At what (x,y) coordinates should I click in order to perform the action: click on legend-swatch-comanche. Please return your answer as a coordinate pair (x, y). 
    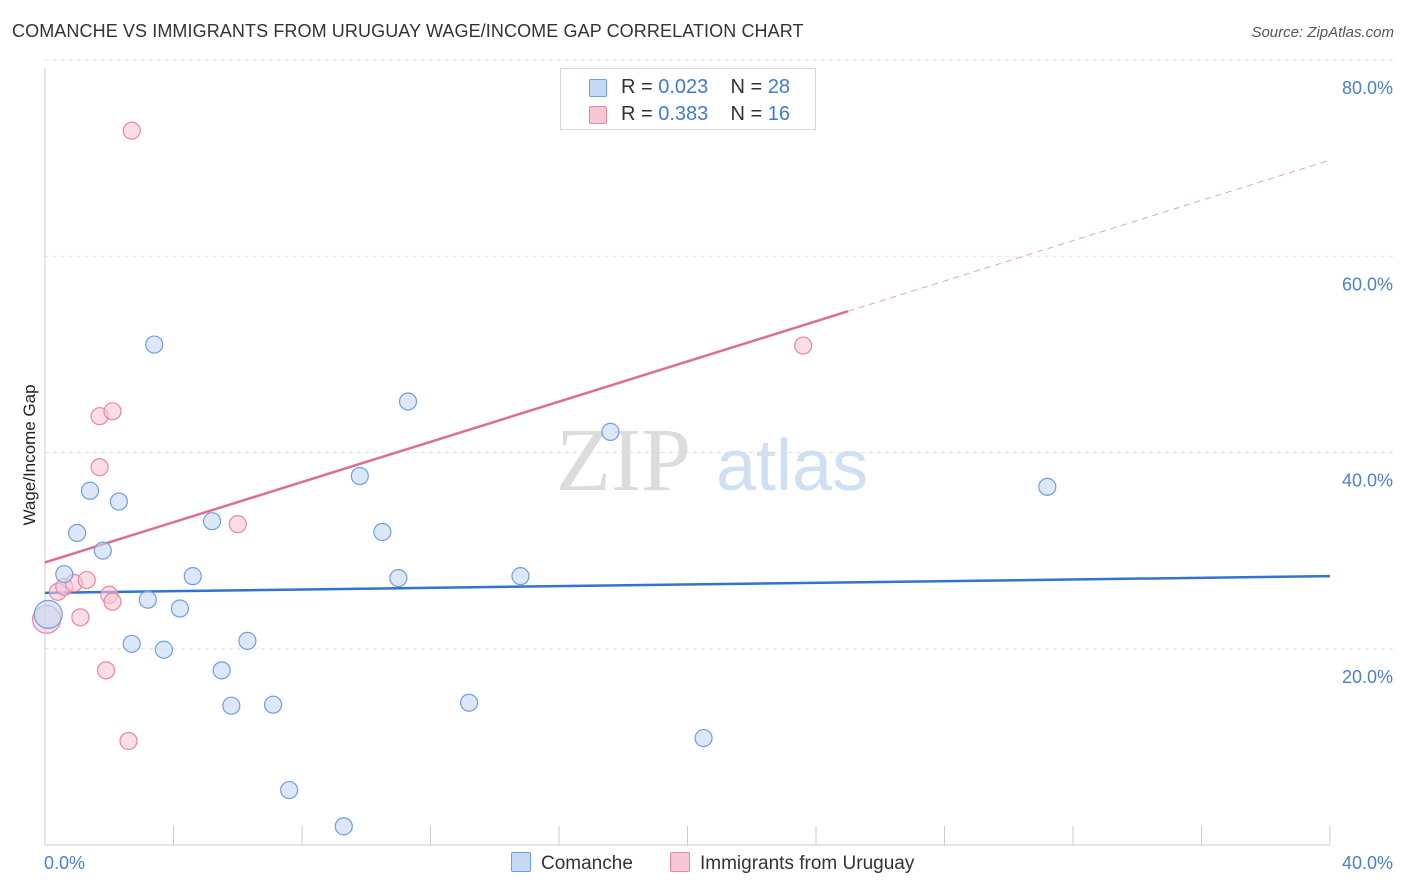
    Looking at the image, I should click on (598, 88).